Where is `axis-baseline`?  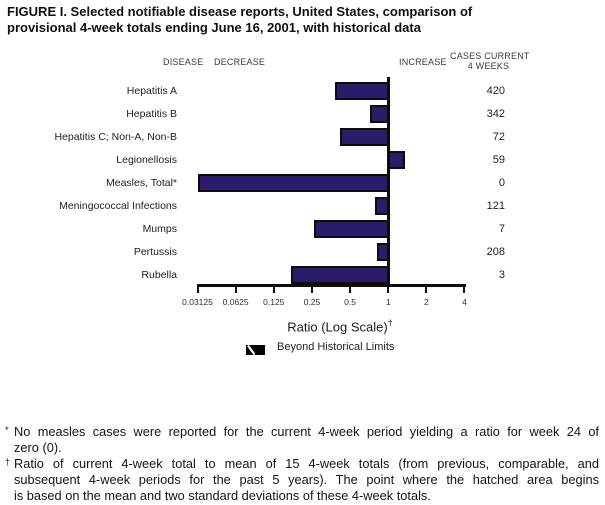
axis-baseline is located at coordinates (331, 285).